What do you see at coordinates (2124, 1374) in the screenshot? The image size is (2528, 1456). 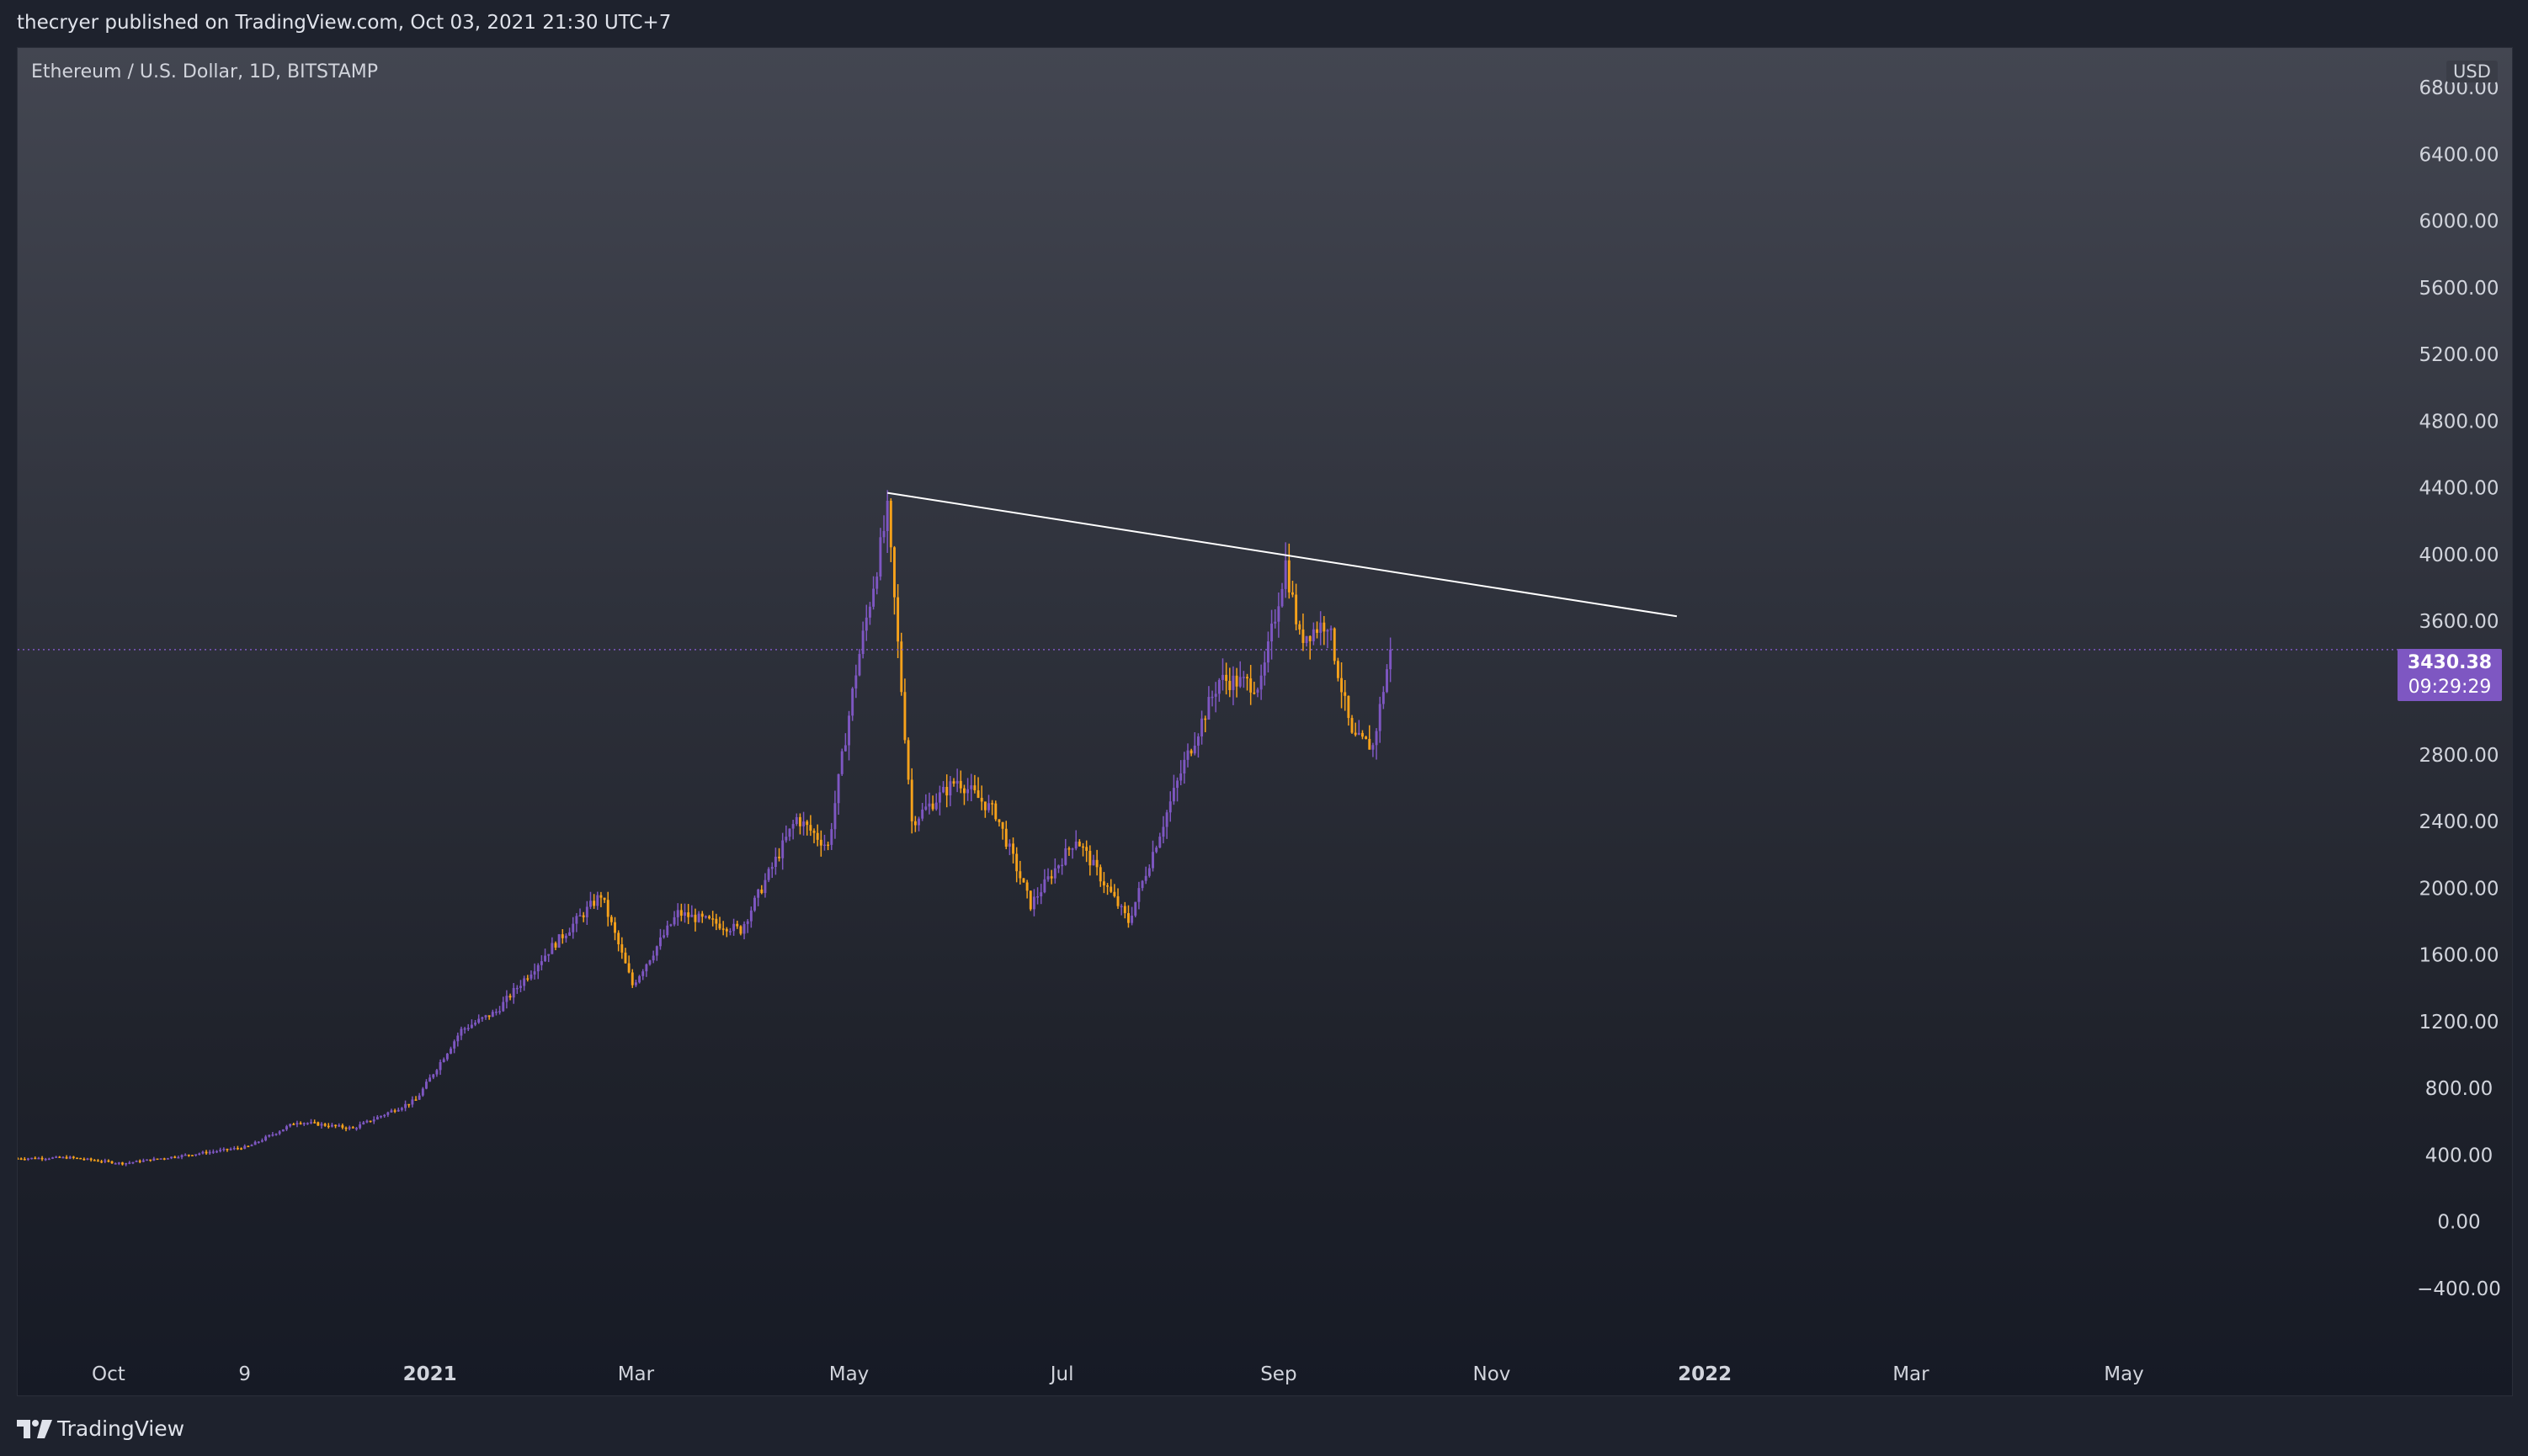 I see `time-tick-label: May` at bounding box center [2124, 1374].